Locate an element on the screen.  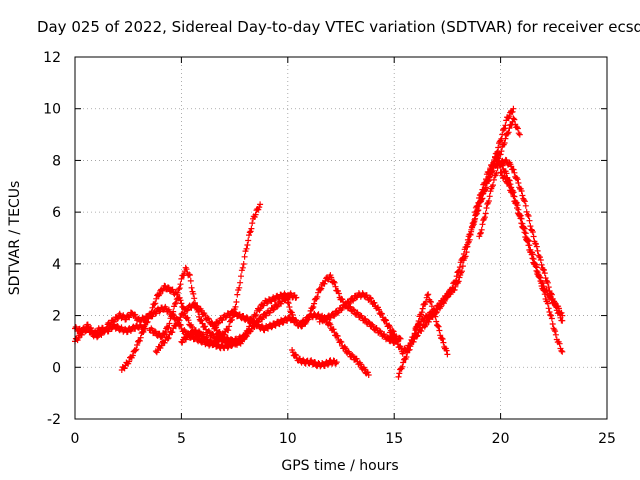
x-tick-label: 25 is located at coordinates (607, 439).